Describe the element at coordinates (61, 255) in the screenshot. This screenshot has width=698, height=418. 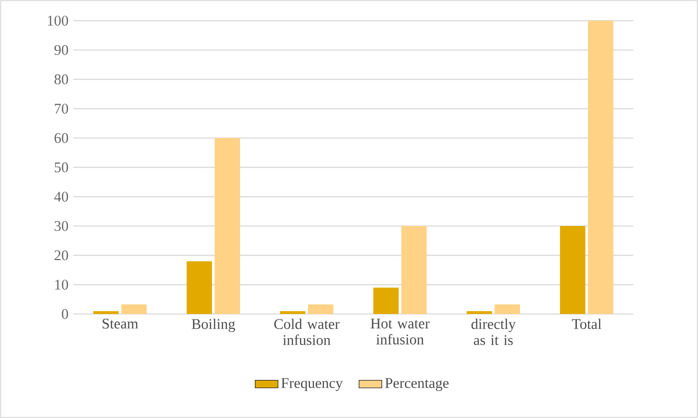
I see `y-tick-label: 20` at that location.